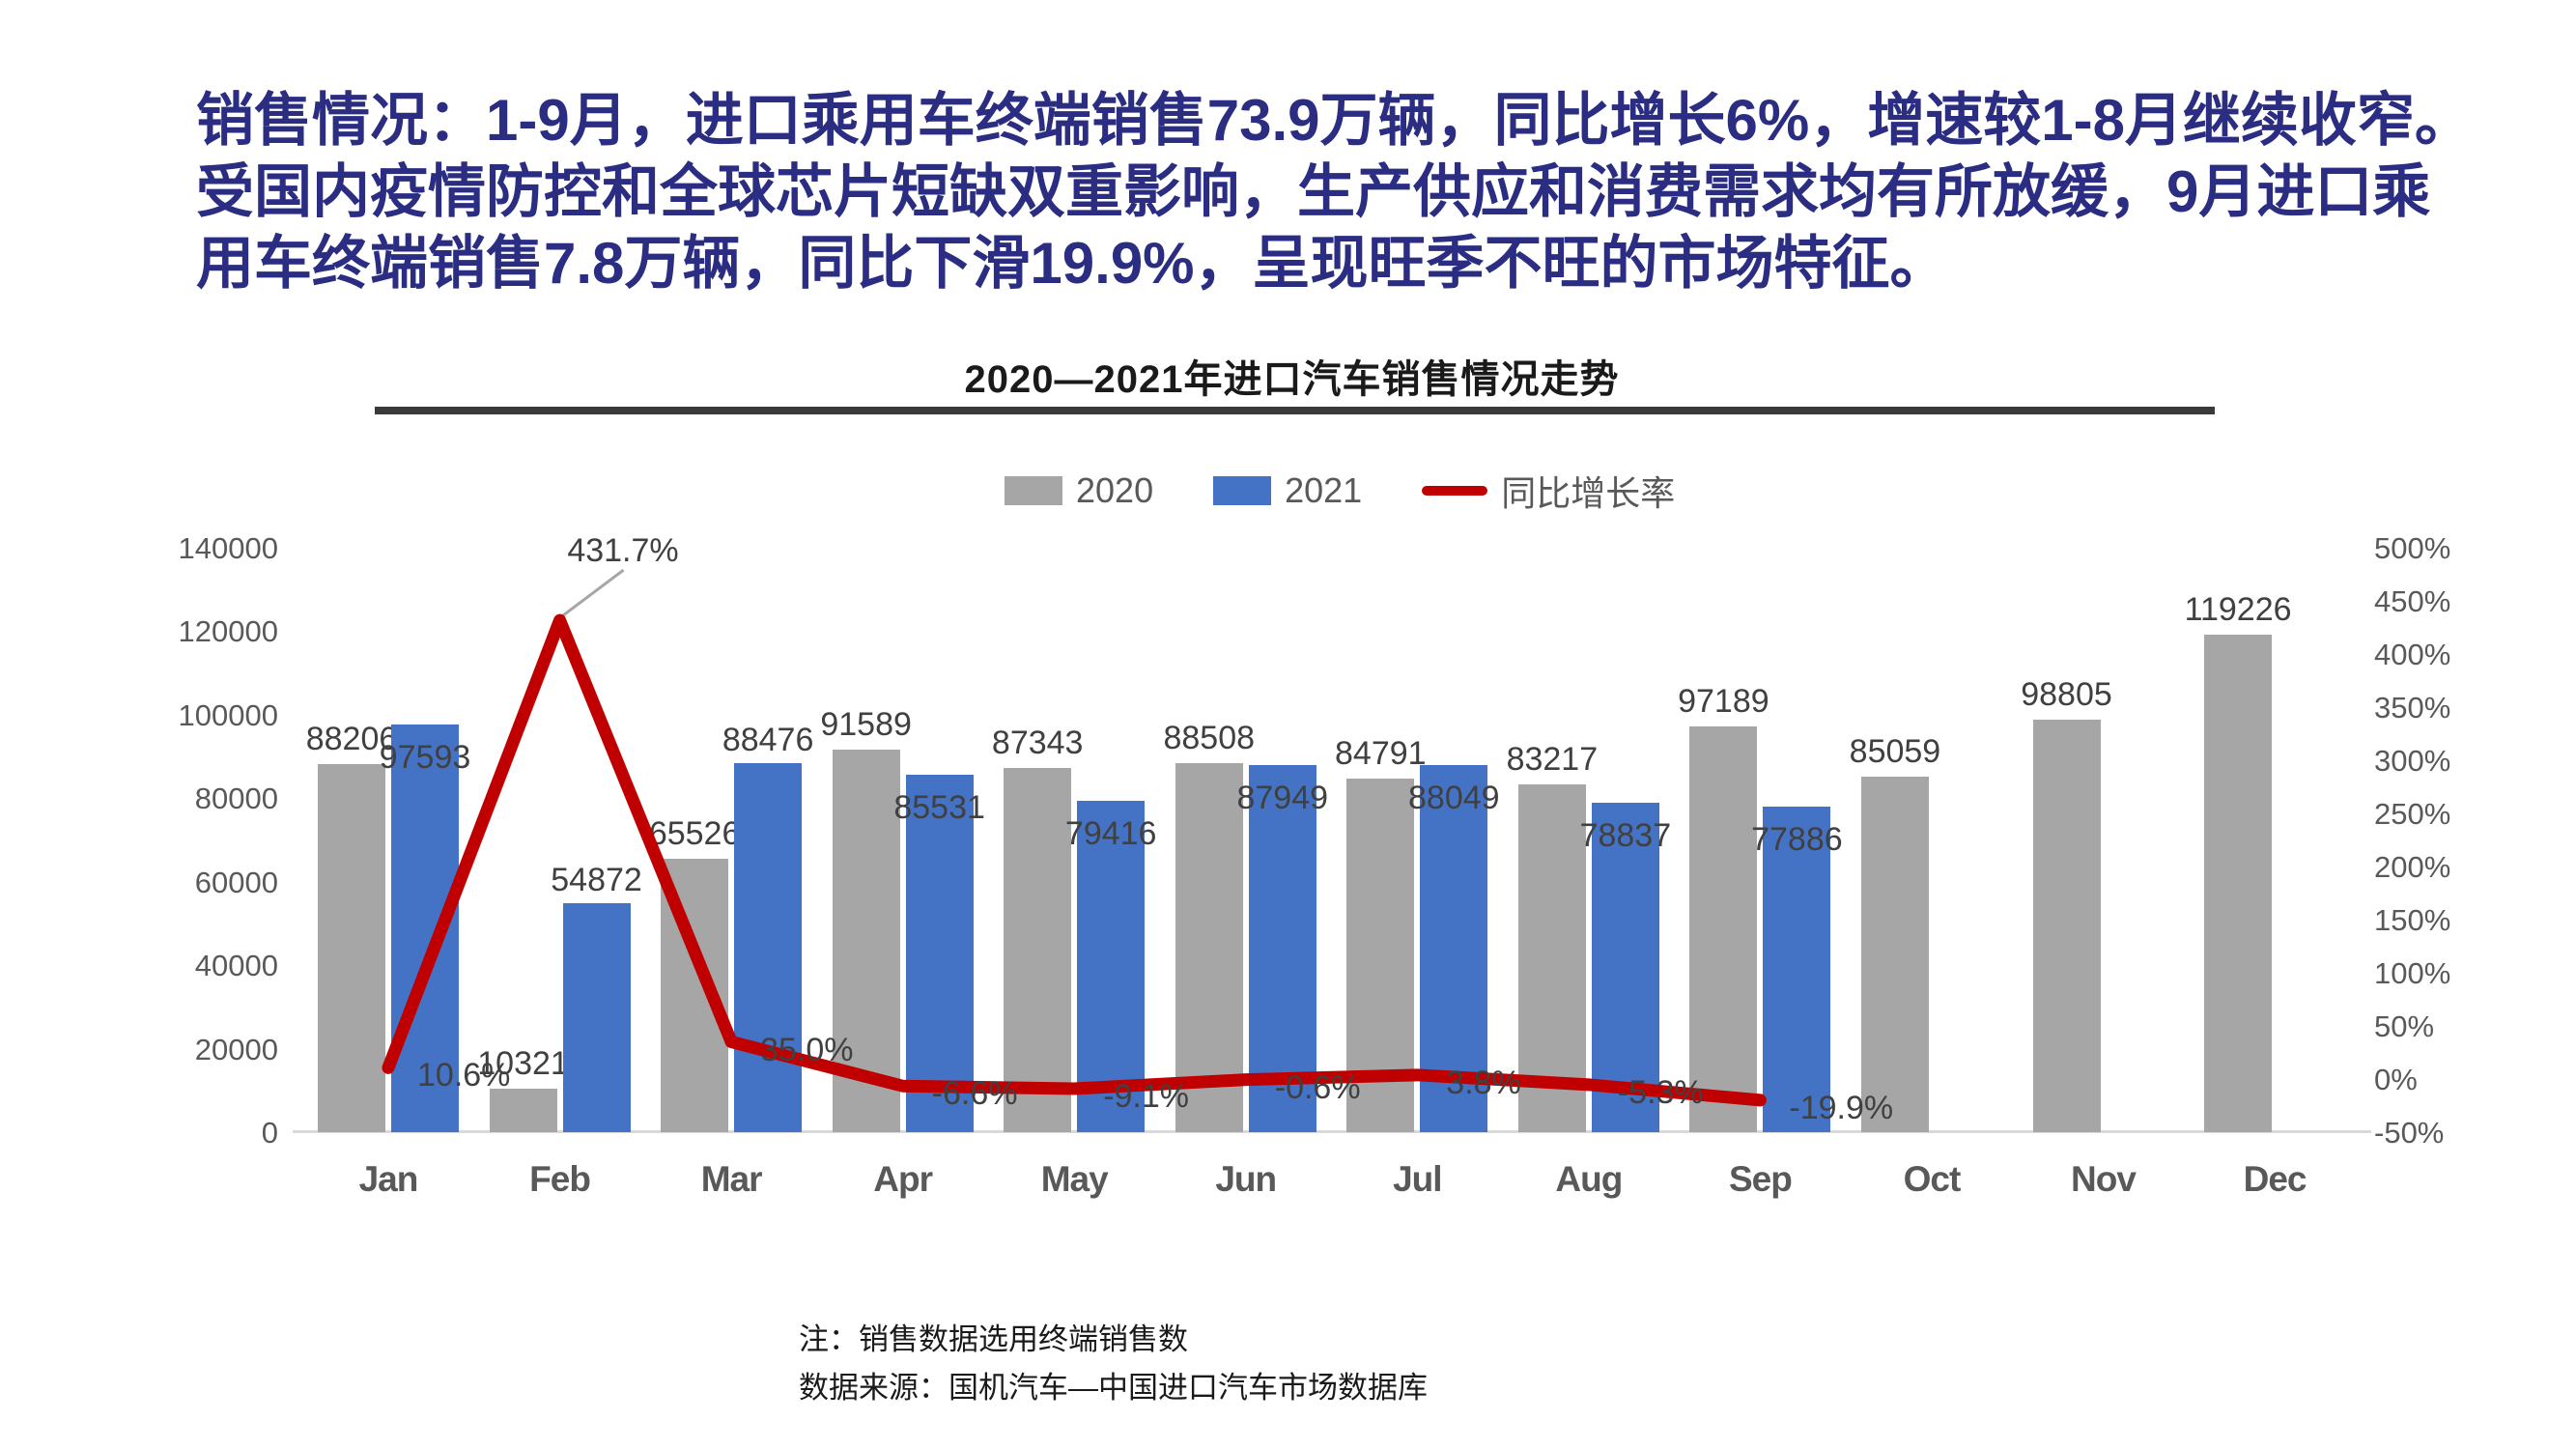 The width and height of the screenshot is (2576, 1449). Describe the element at coordinates (592, 593) in the screenshot. I see `callout-leader-line` at that location.